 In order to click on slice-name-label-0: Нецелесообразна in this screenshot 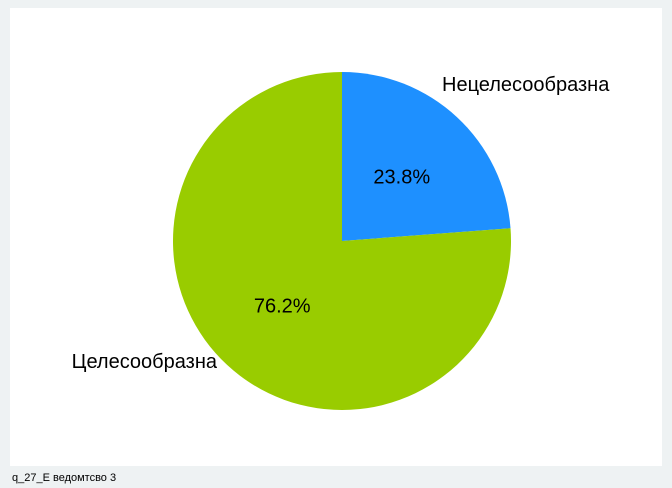, I will do `click(526, 85)`.